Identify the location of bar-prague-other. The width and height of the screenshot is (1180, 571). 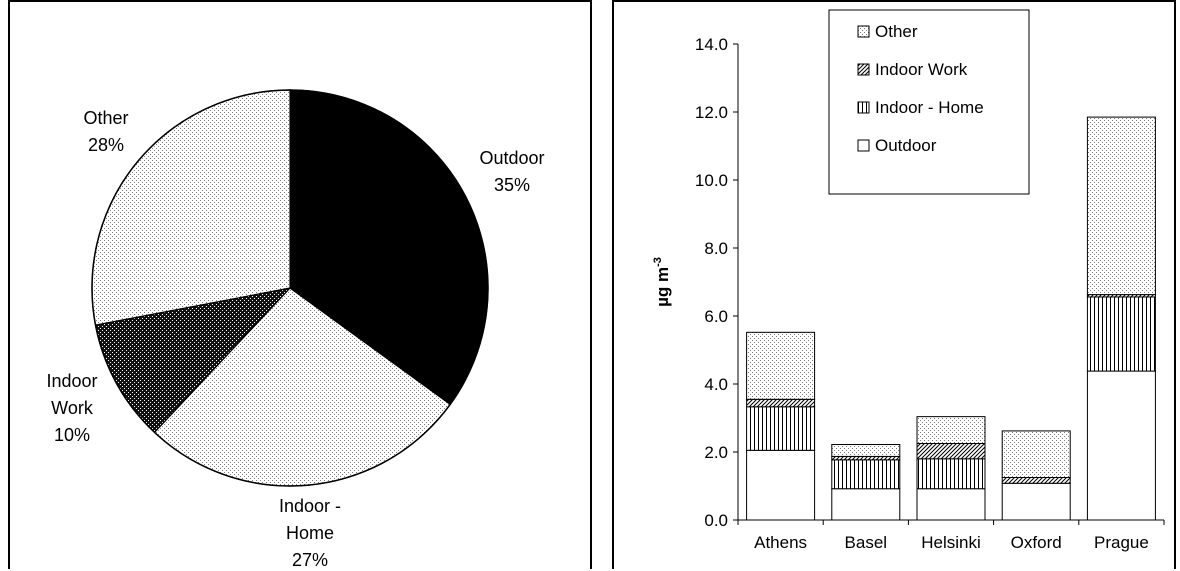
(1121, 206).